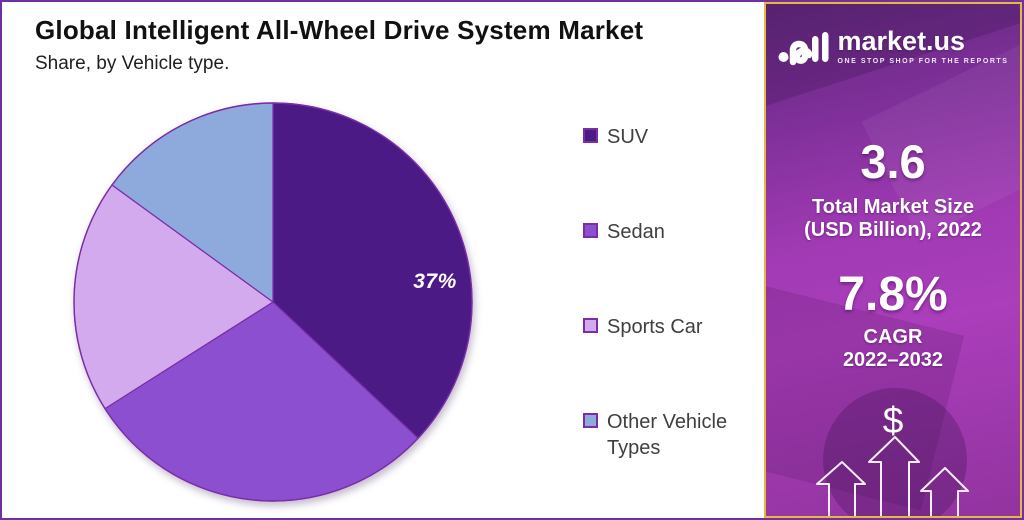 Image resolution: width=1024 pixels, height=520 pixels. Describe the element at coordinates (628, 137) in the screenshot. I see `legend-label-suv: SUV` at that location.